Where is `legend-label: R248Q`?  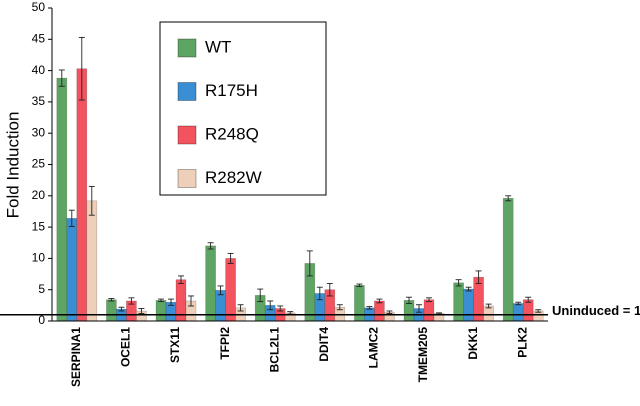
legend-label: R248Q is located at coordinates (232, 133).